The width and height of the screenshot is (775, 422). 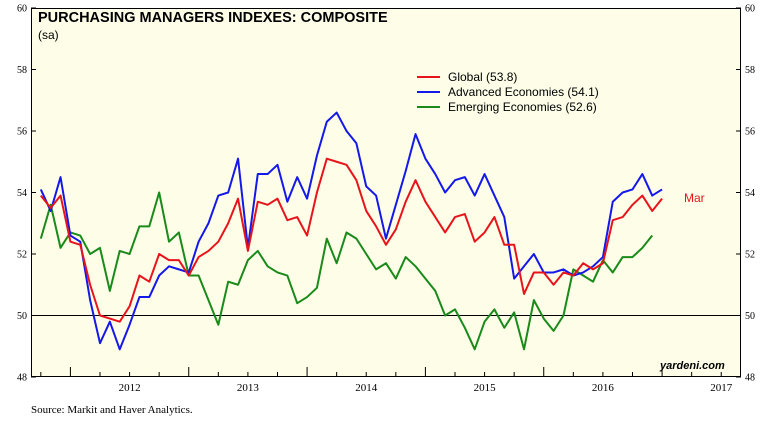 I want to click on y-tick-label-left: 60, so click(x=22, y=9).